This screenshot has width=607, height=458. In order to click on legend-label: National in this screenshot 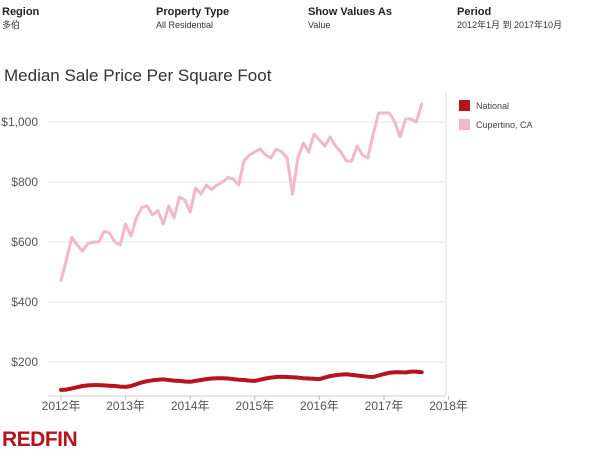, I will do `click(492, 106)`.